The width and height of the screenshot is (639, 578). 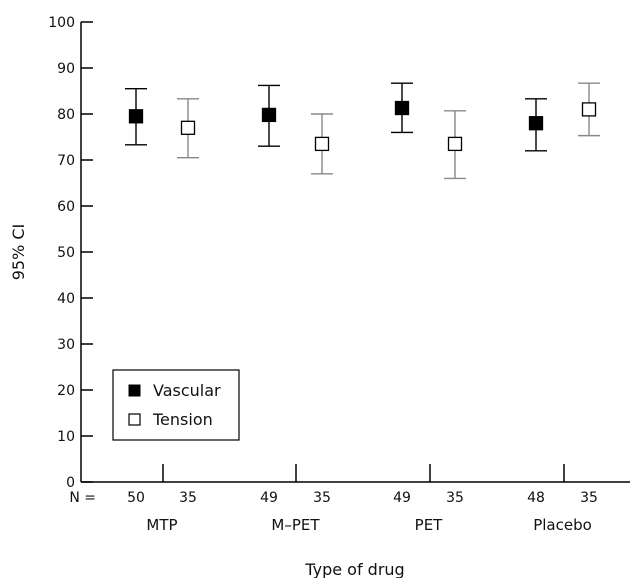 I want to click on n-label-vascular-0: 50, so click(x=136, y=498).